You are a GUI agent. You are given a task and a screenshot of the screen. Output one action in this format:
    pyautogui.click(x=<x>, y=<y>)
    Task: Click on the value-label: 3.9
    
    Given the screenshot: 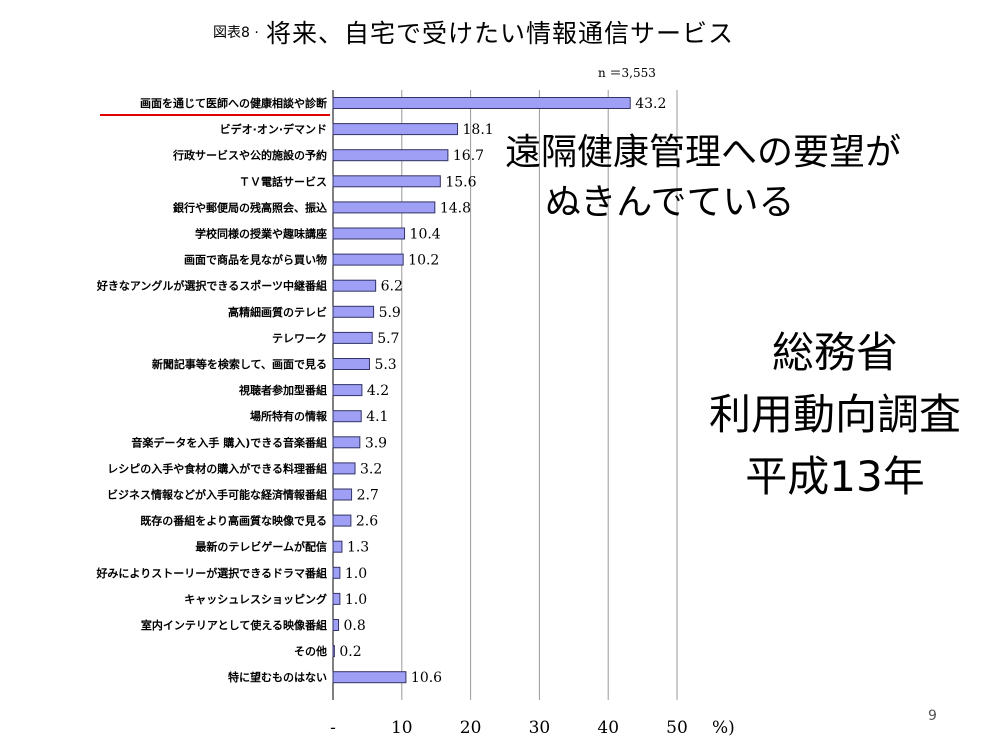 What is the action you would take?
    pyautogui.click(x=376, y=443)
    